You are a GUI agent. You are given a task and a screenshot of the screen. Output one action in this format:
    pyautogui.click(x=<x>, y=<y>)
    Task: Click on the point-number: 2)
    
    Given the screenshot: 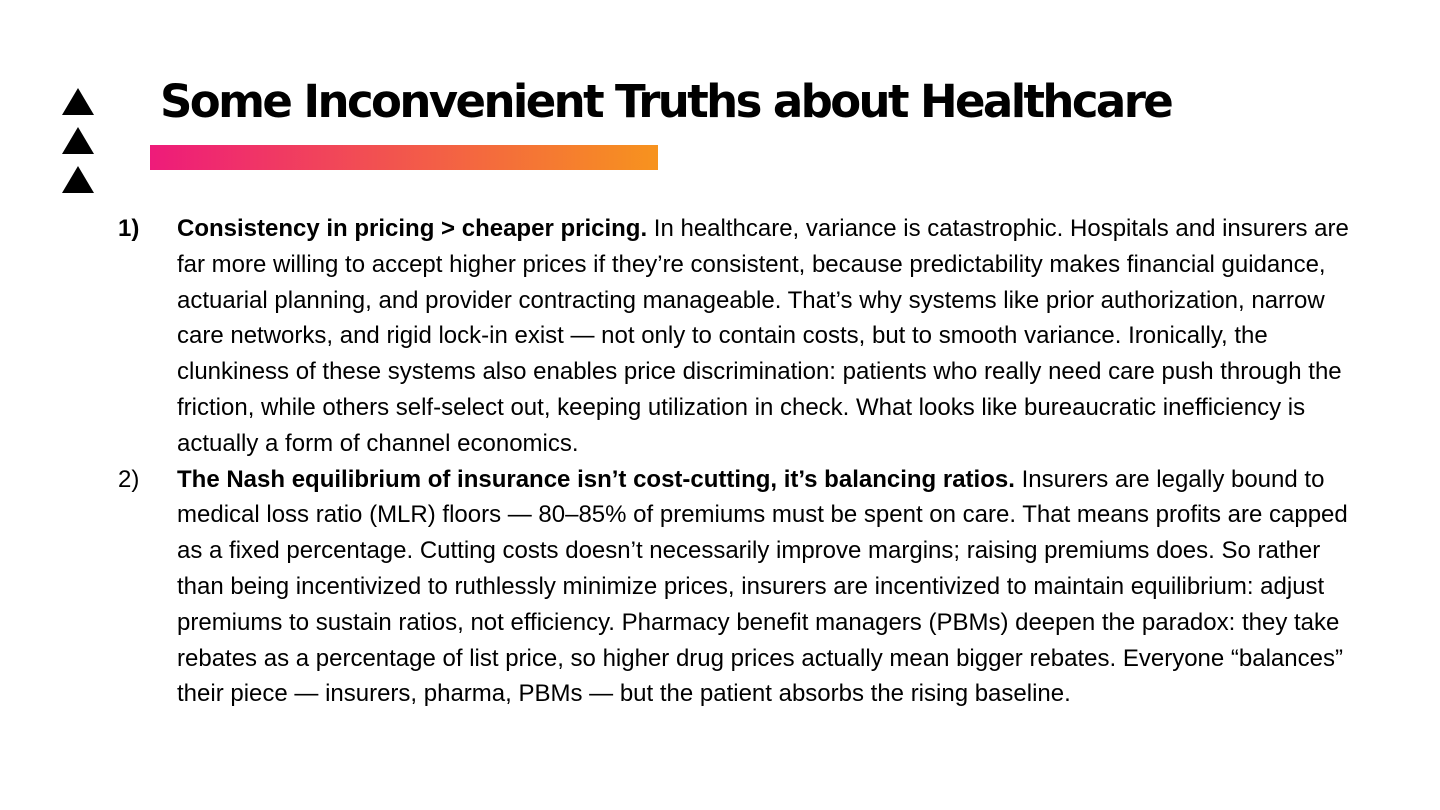 What is the action you would take?
    pyautogui.click(x=129, y=479)
    